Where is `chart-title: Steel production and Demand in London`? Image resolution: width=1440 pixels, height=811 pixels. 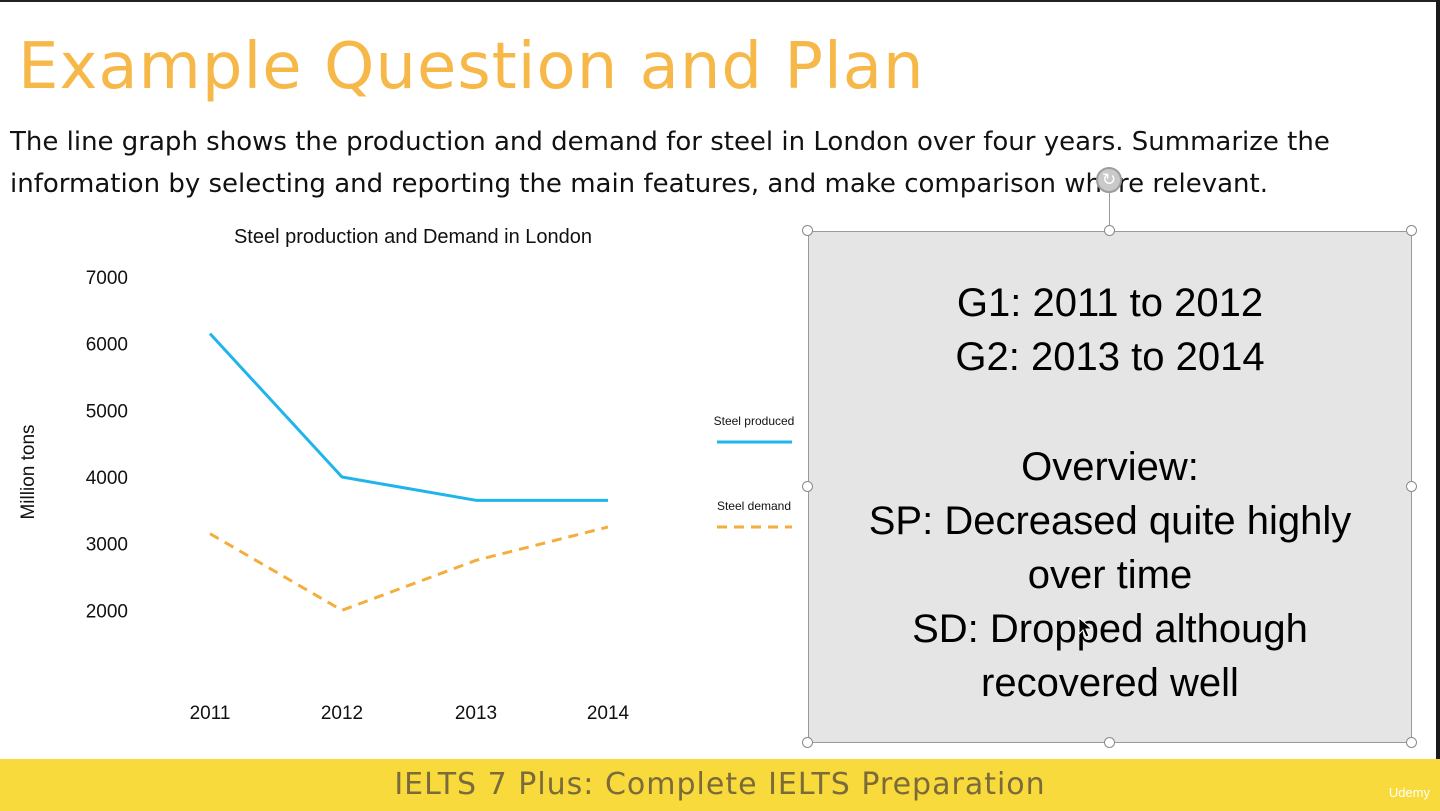 chart-title: Steel production and Demand in London is located at coordinates (413, 237).